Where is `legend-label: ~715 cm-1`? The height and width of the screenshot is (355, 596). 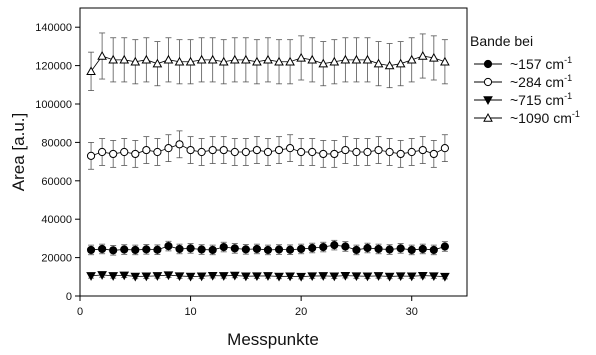 legend-label: ~715 cm-1 is located at coordinates (541, 99).